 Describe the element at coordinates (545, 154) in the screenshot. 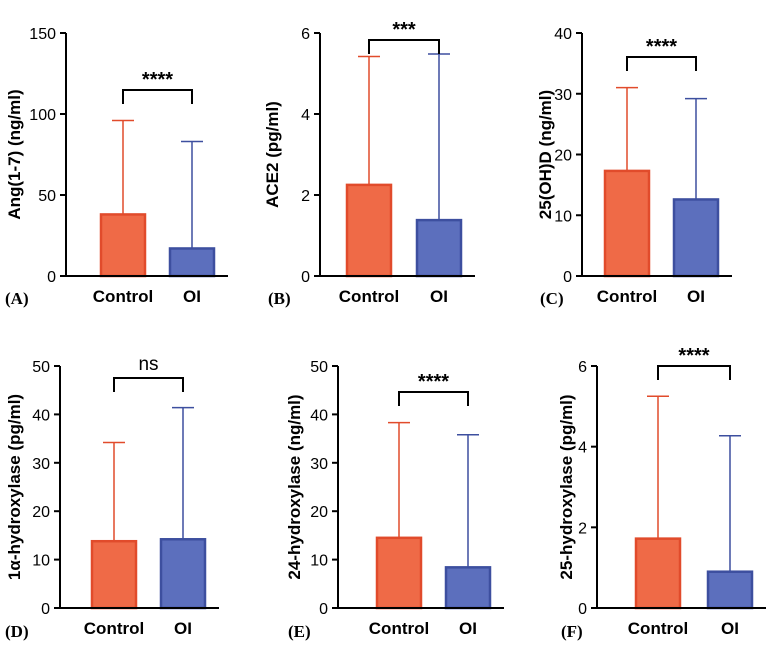

I see `y-axis-label: 25(OH)D (ng/ml)` at that location.